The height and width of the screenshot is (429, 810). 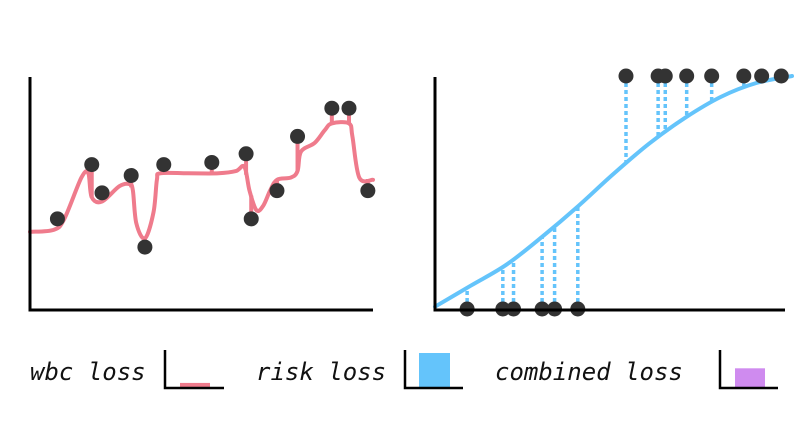 I want to click on wbc-data-points, so click(x=212, y=177).